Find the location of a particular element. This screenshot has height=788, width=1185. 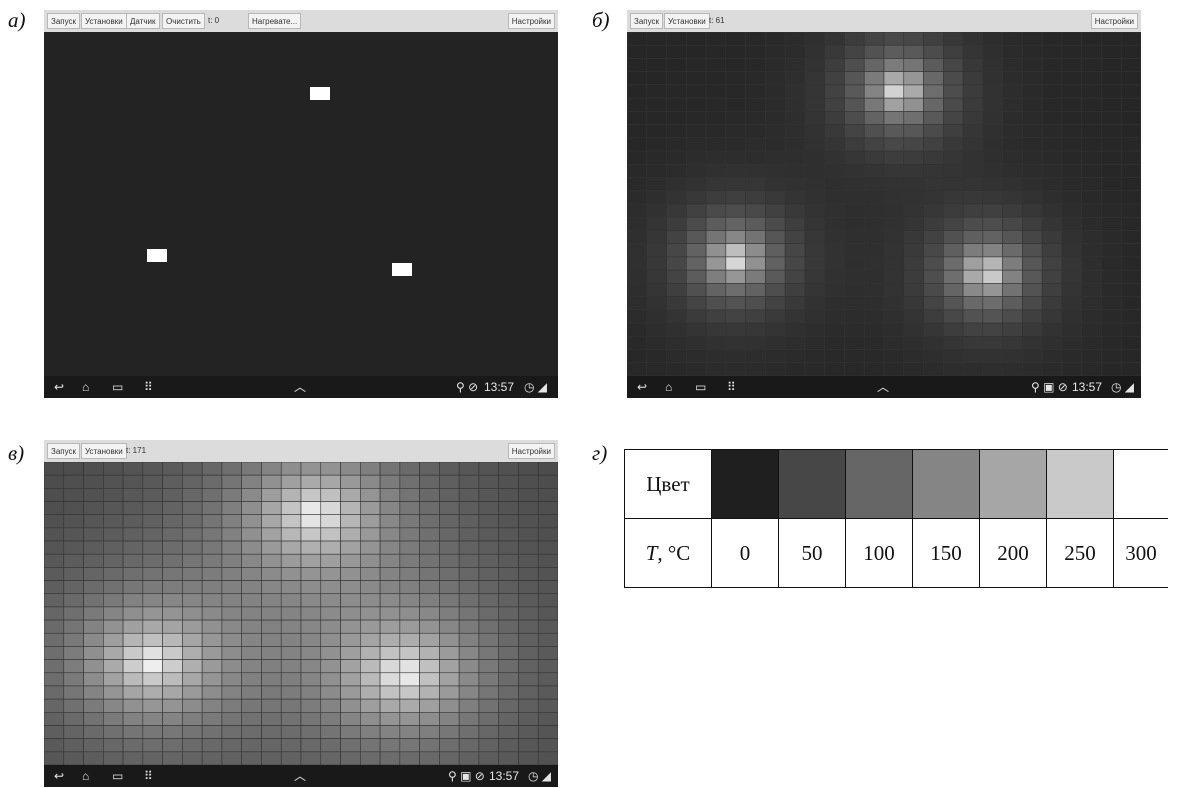

status-icons: ◷ ◢ is located at coordinates (1123, 387).